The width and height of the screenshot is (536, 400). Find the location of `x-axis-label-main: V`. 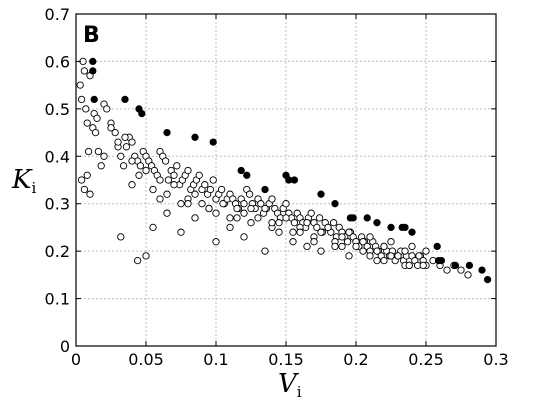

x-axis-label-main: V is located at coordinates (288, 384).